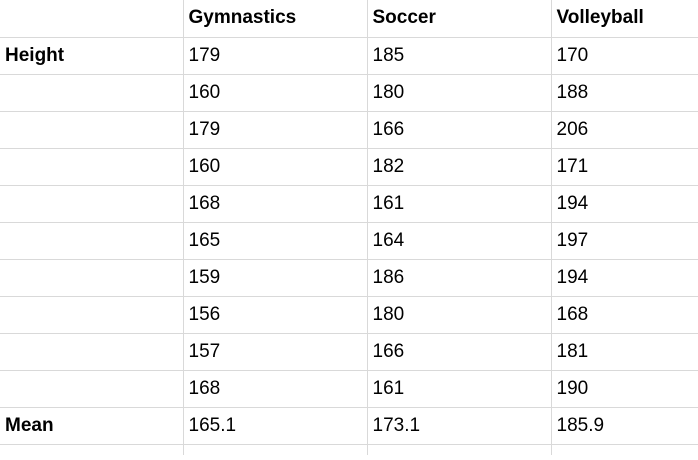 Image resolution: width=698 pixels, height=460 pixels. What do you see at coordinates (459, 19) in the screenshot?
I see `header-cell-soccer: Soccer` at bounding box center [459, 19].